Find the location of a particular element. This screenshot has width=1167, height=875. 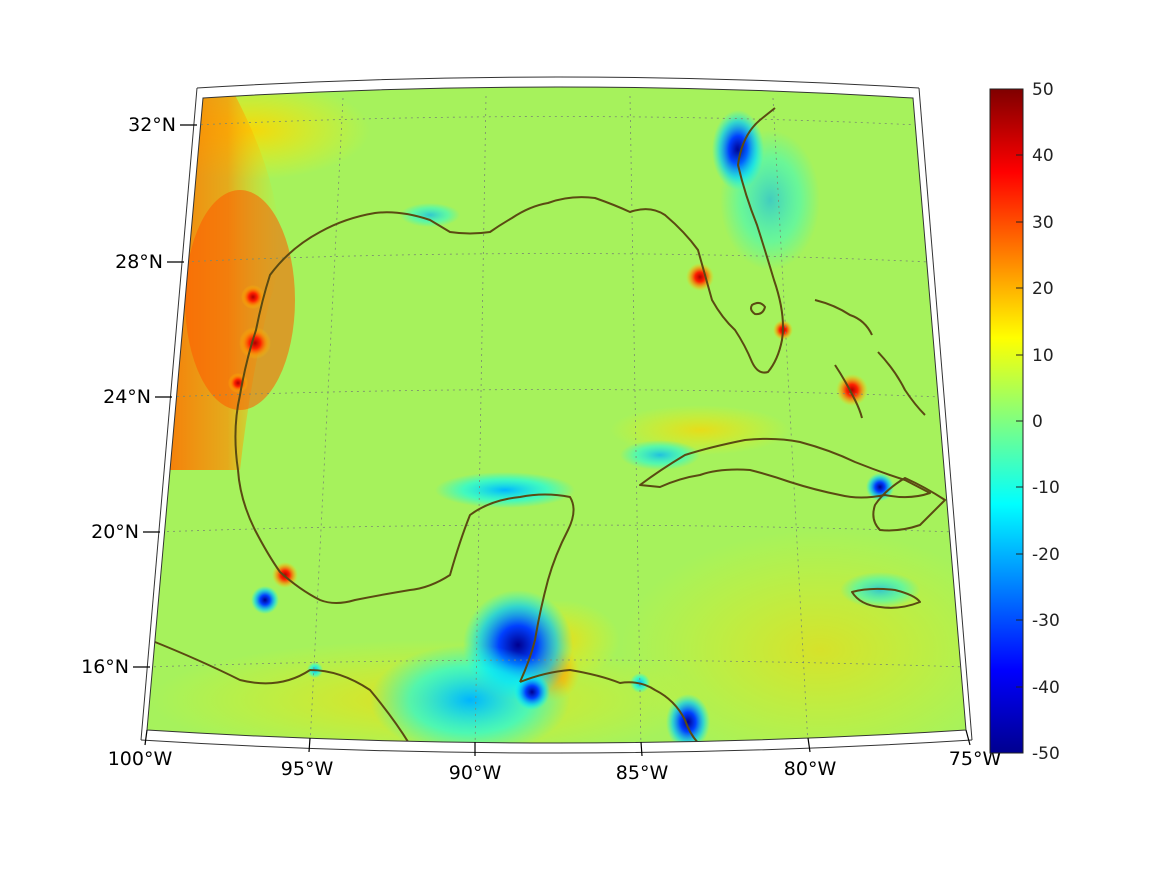

lat-label-16: 16°N is located at coordinates (105, 667).